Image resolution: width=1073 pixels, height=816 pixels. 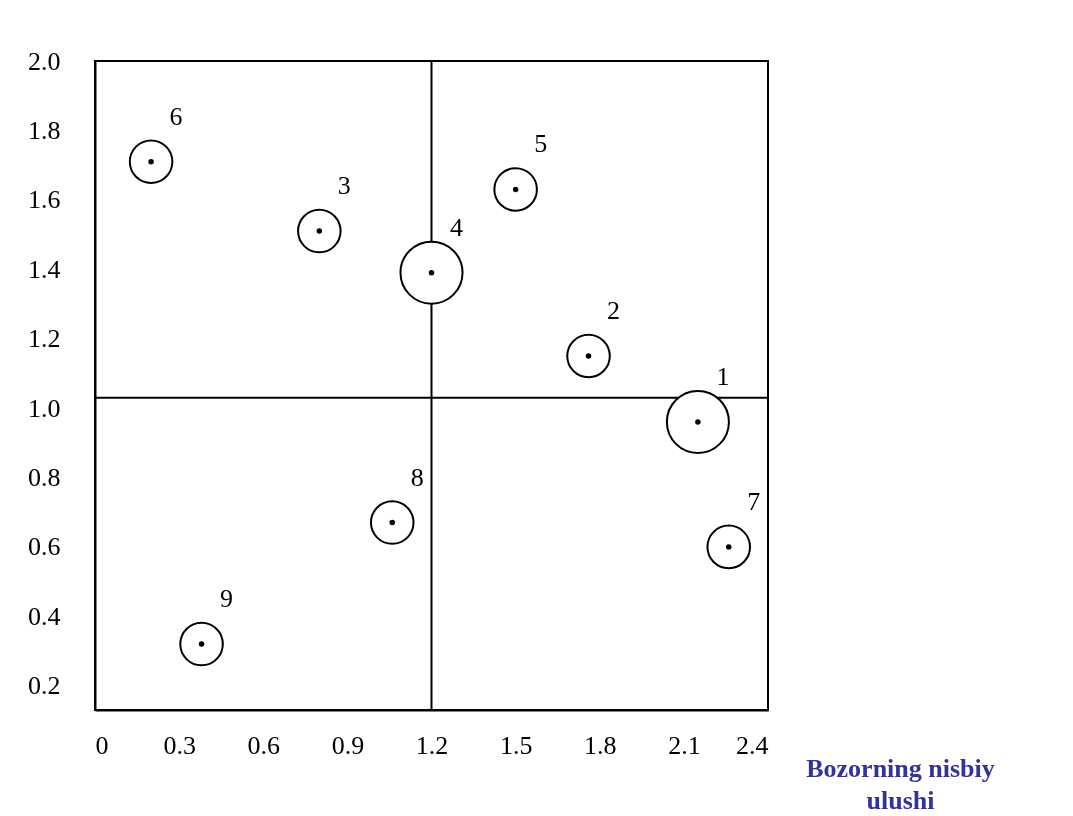 I want to click on x-tick-label: 0.9, so click(x=348, y=745).